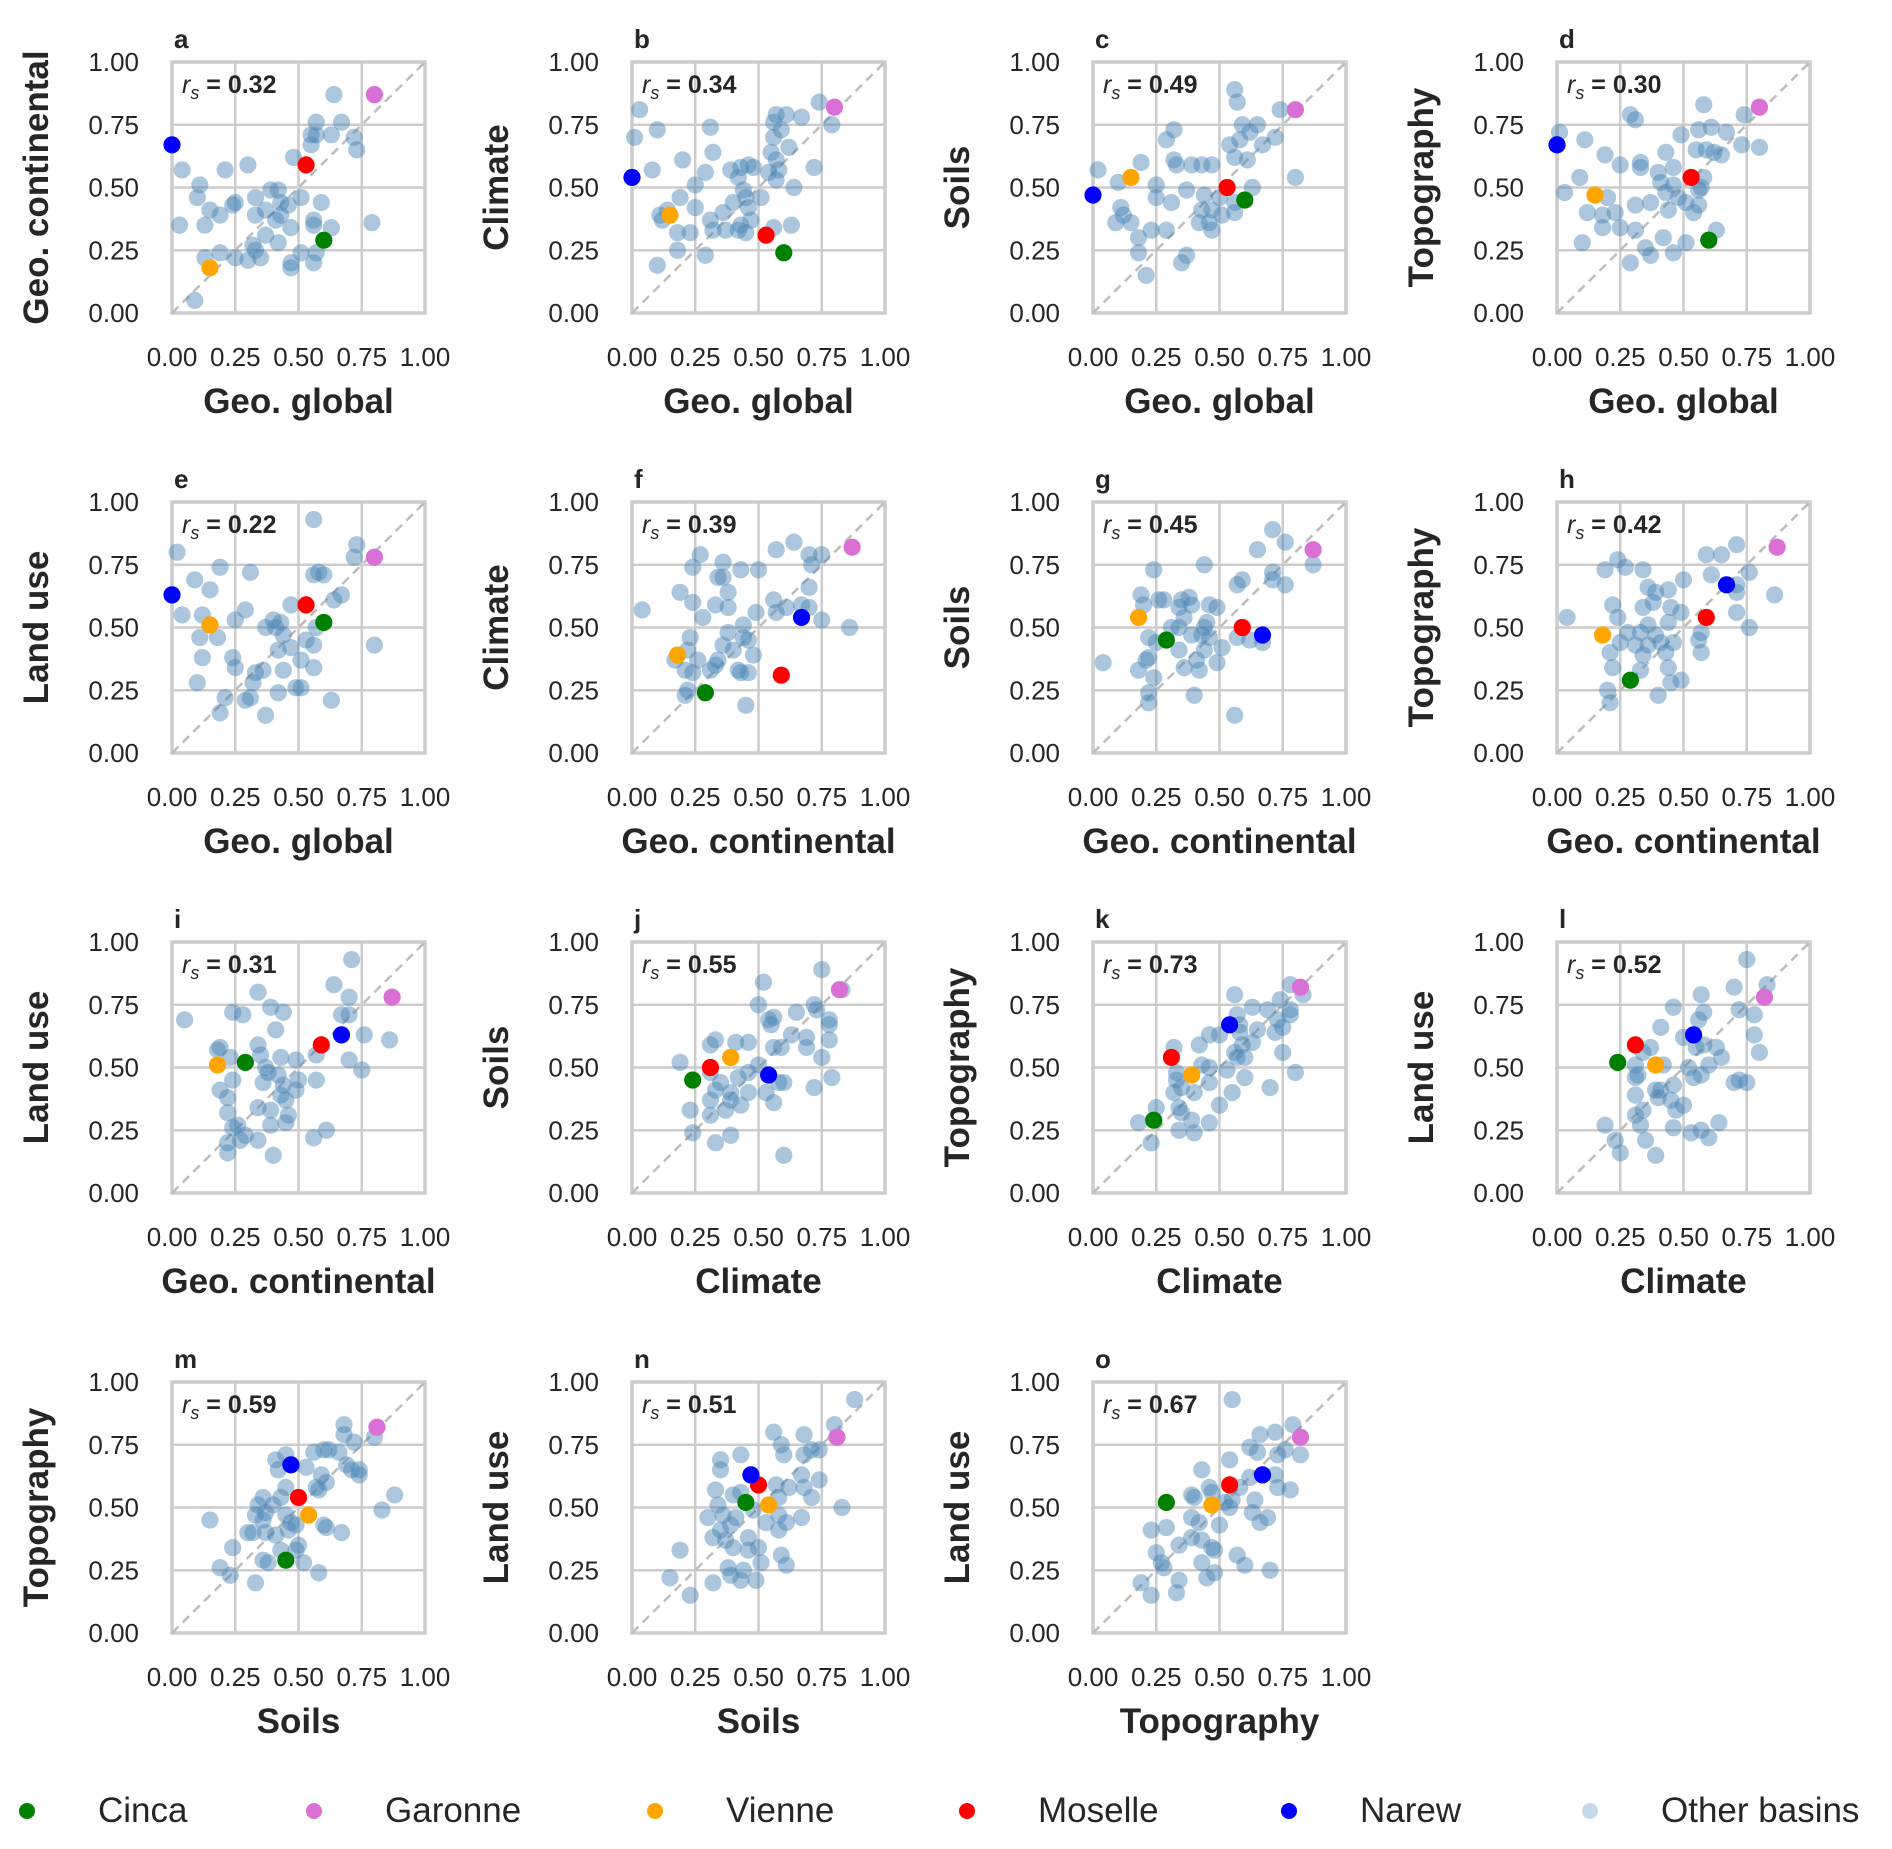 The height and width of the screenshot is (1849, 1892). I want to click on y-tick-label: 0.25, so click(113, 1130).